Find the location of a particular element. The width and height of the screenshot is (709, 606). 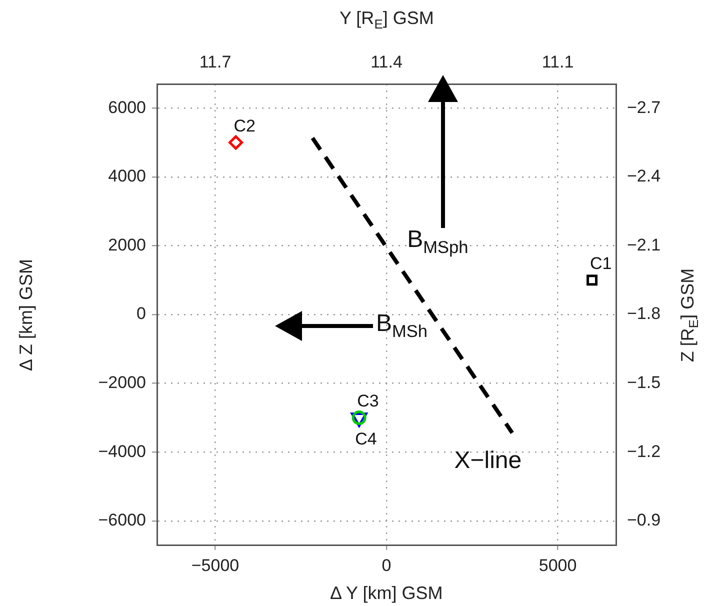

series-label: C3 is located at coordinates (368, 401).